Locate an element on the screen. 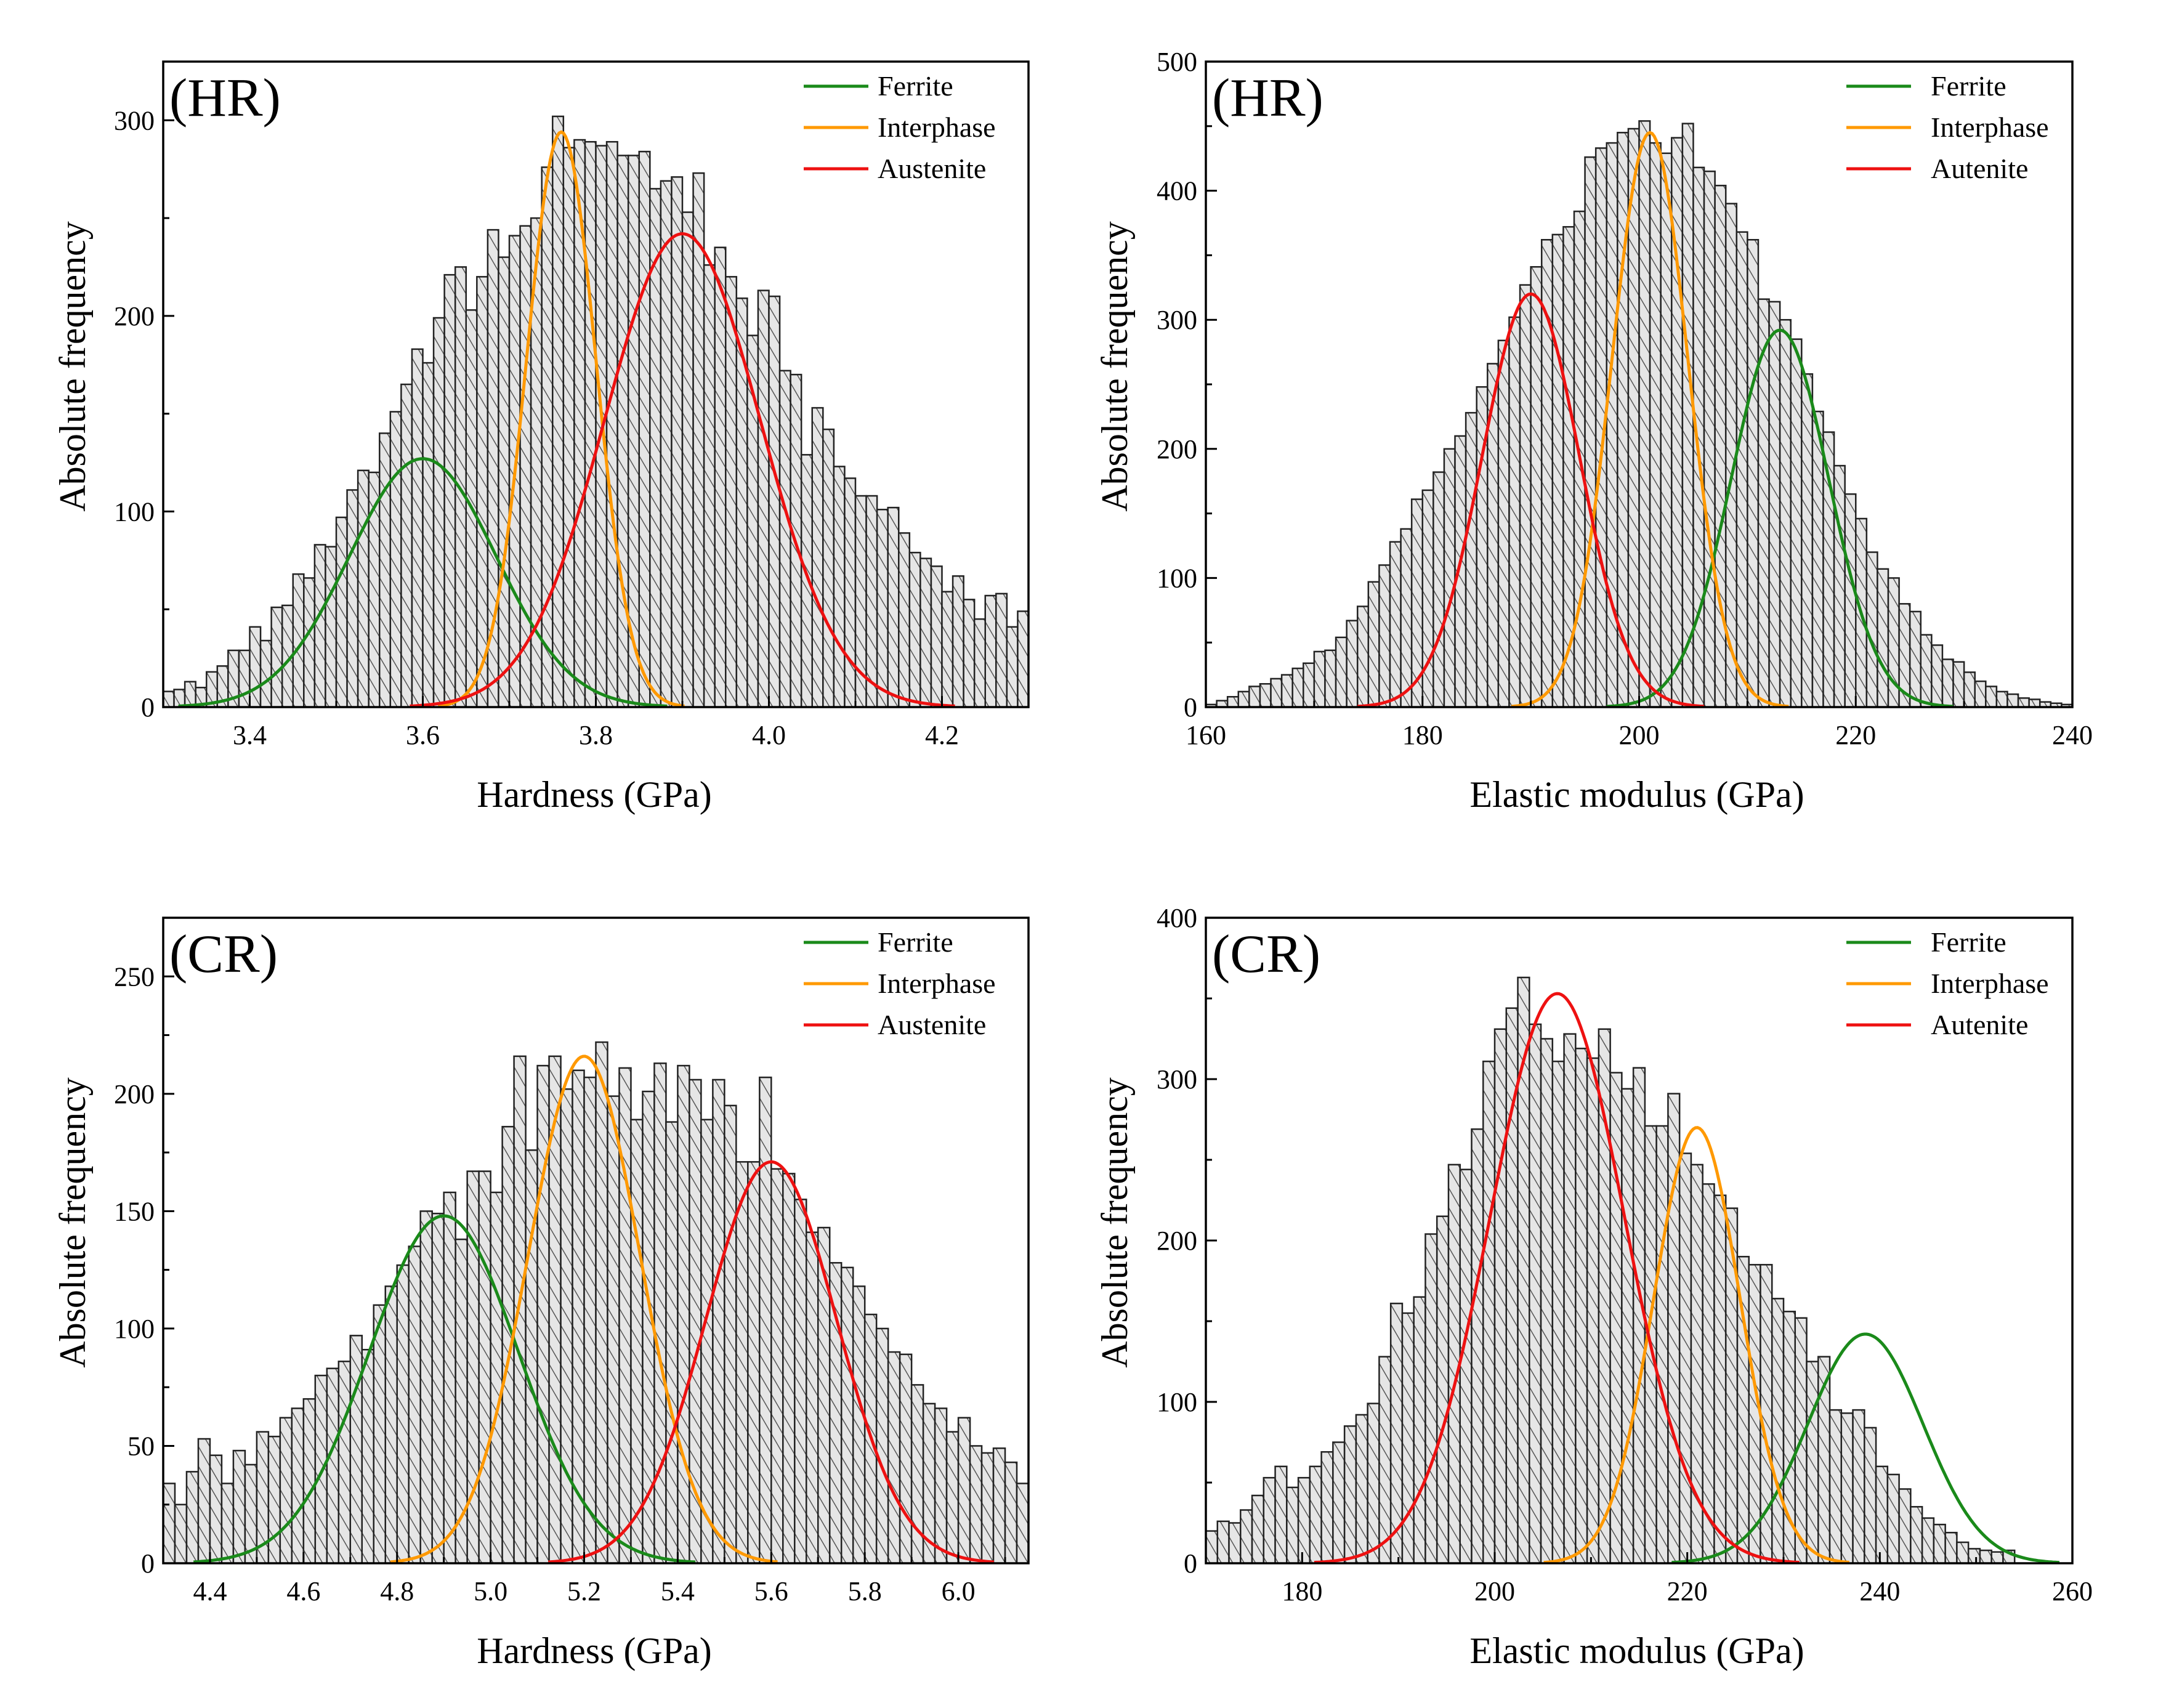 Image resolution: width=2166 pixels, height=1708 pixels. histogram-bars is located at coordinates (617, 411).